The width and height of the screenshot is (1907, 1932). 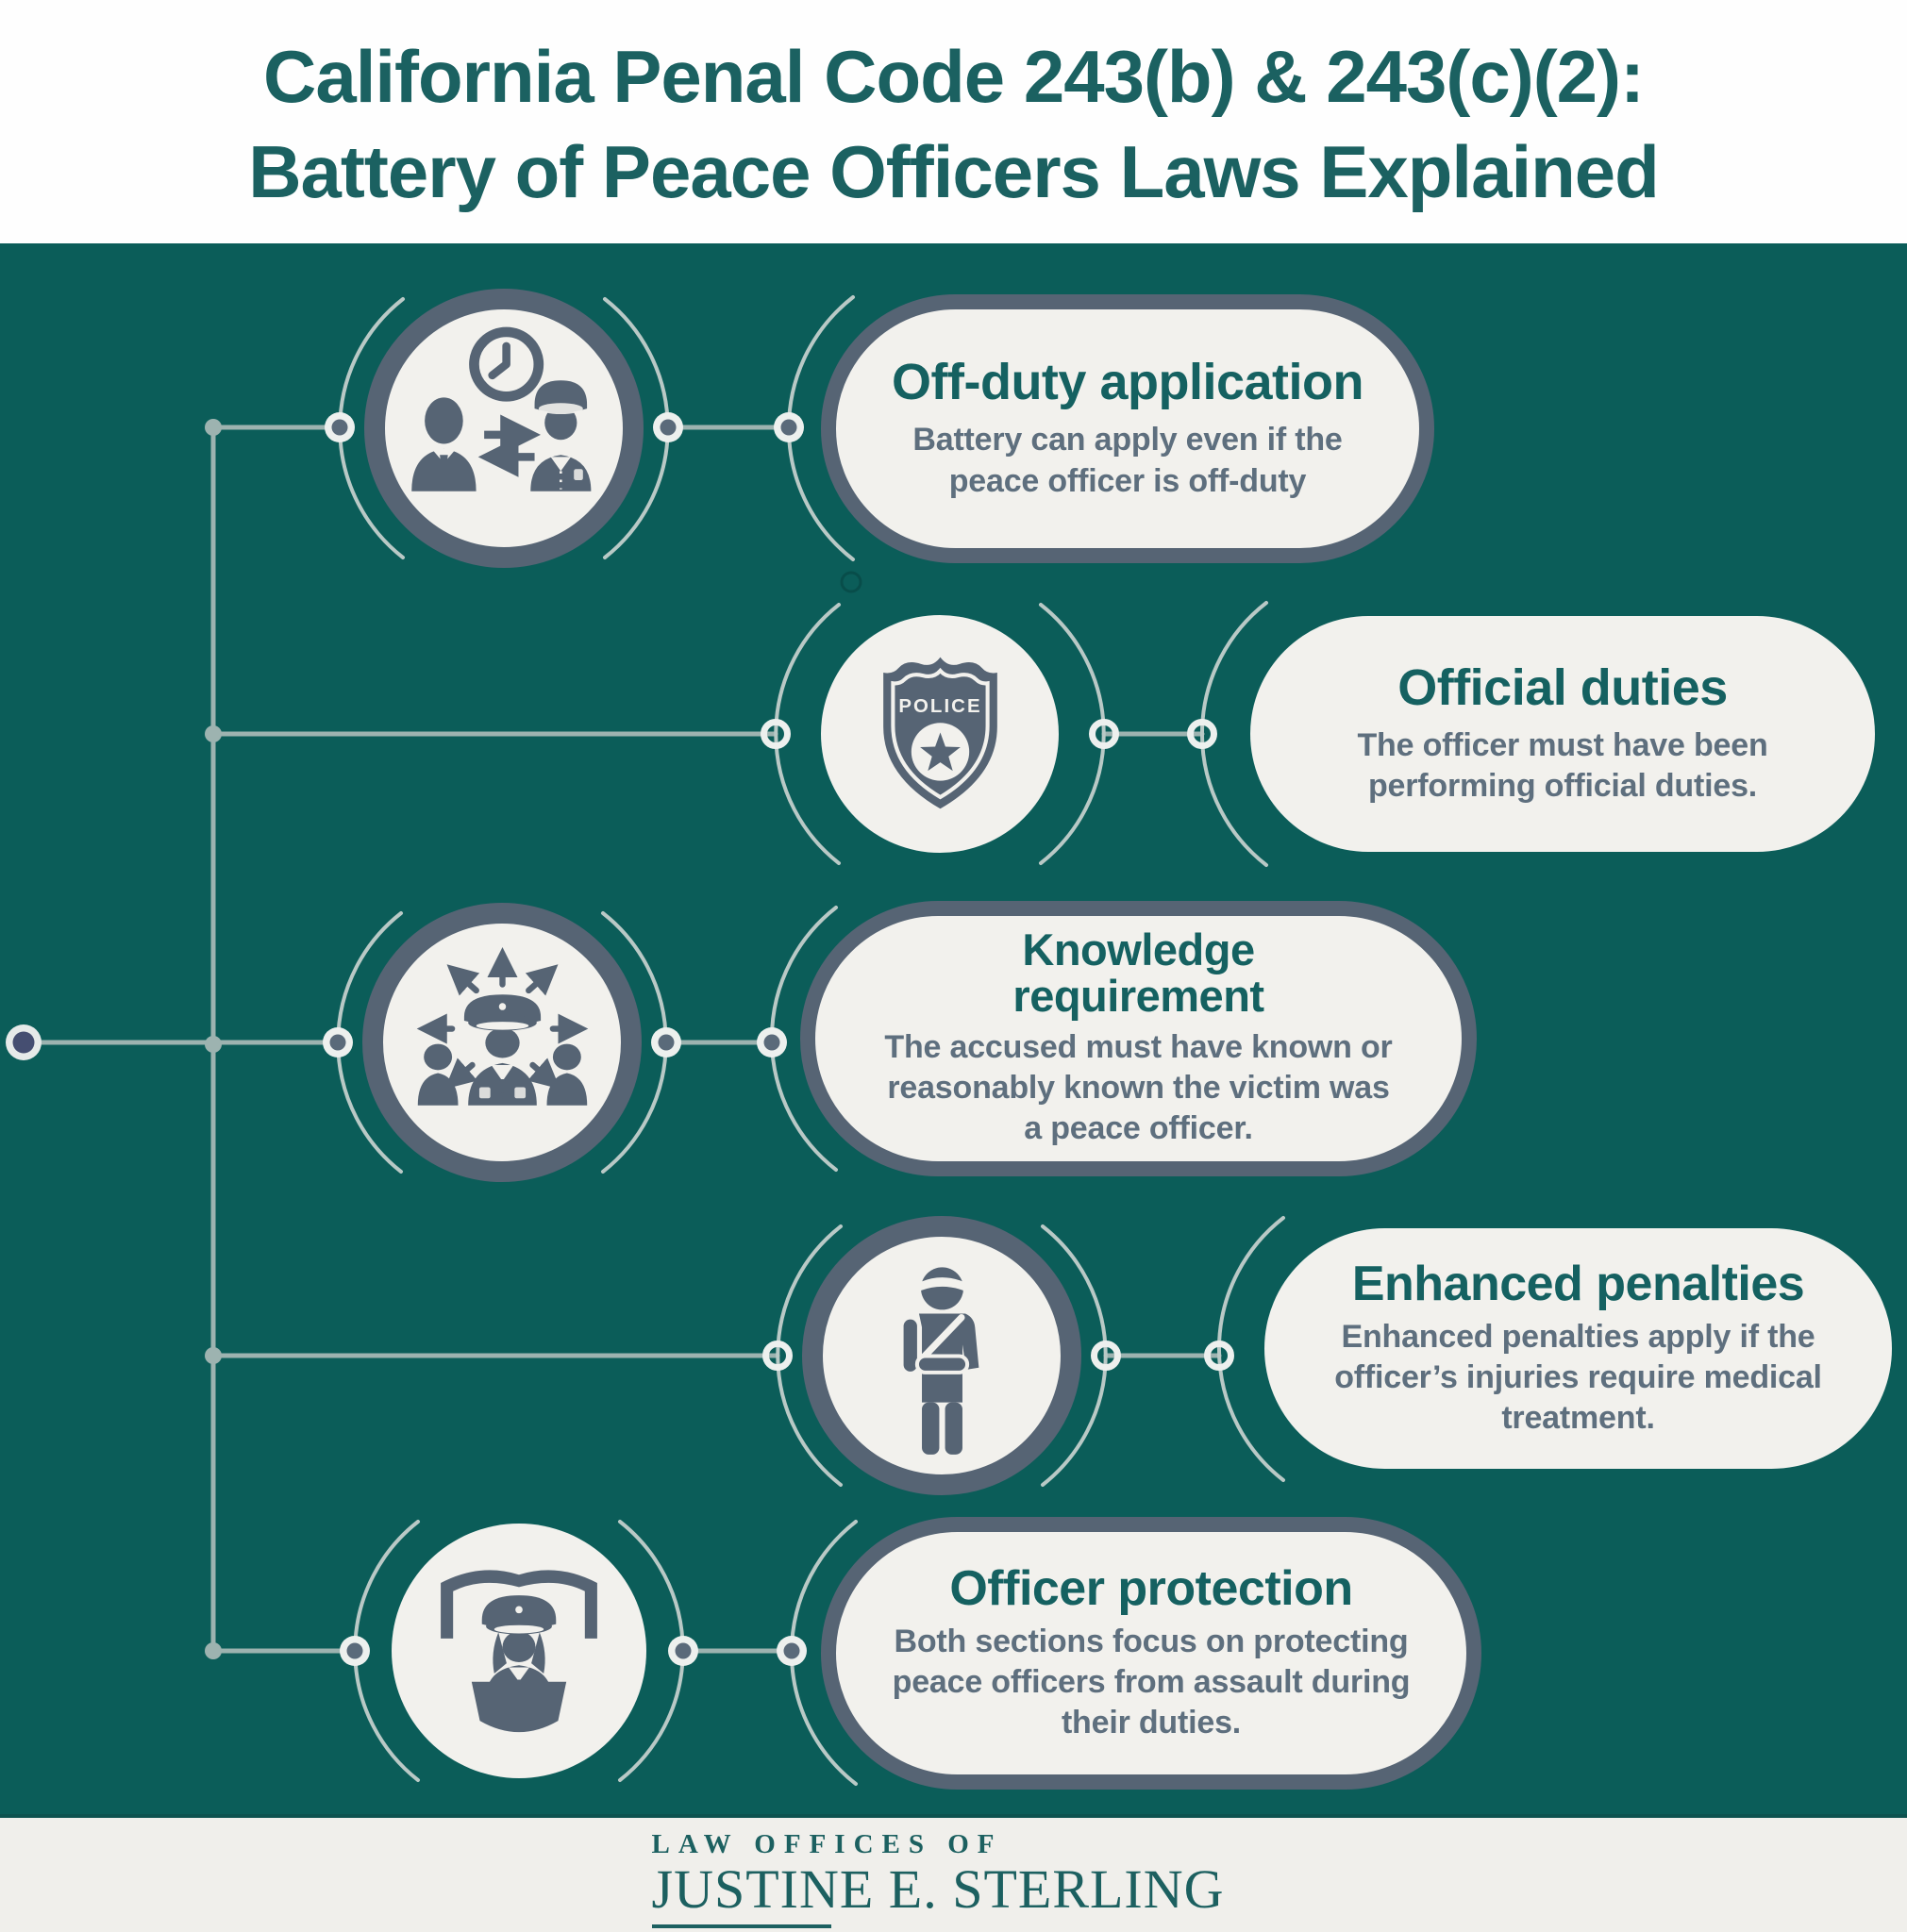 I want to click on police-badge-icon: POLICE, so click(x=939, y=732).